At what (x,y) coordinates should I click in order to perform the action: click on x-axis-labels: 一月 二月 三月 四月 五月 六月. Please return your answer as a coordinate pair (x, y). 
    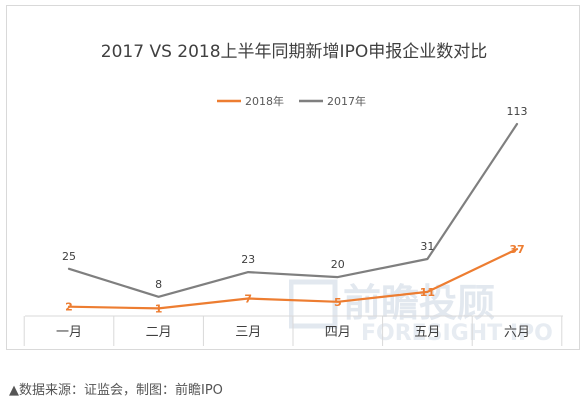
    Looking at the image, I should click on (293, 332).